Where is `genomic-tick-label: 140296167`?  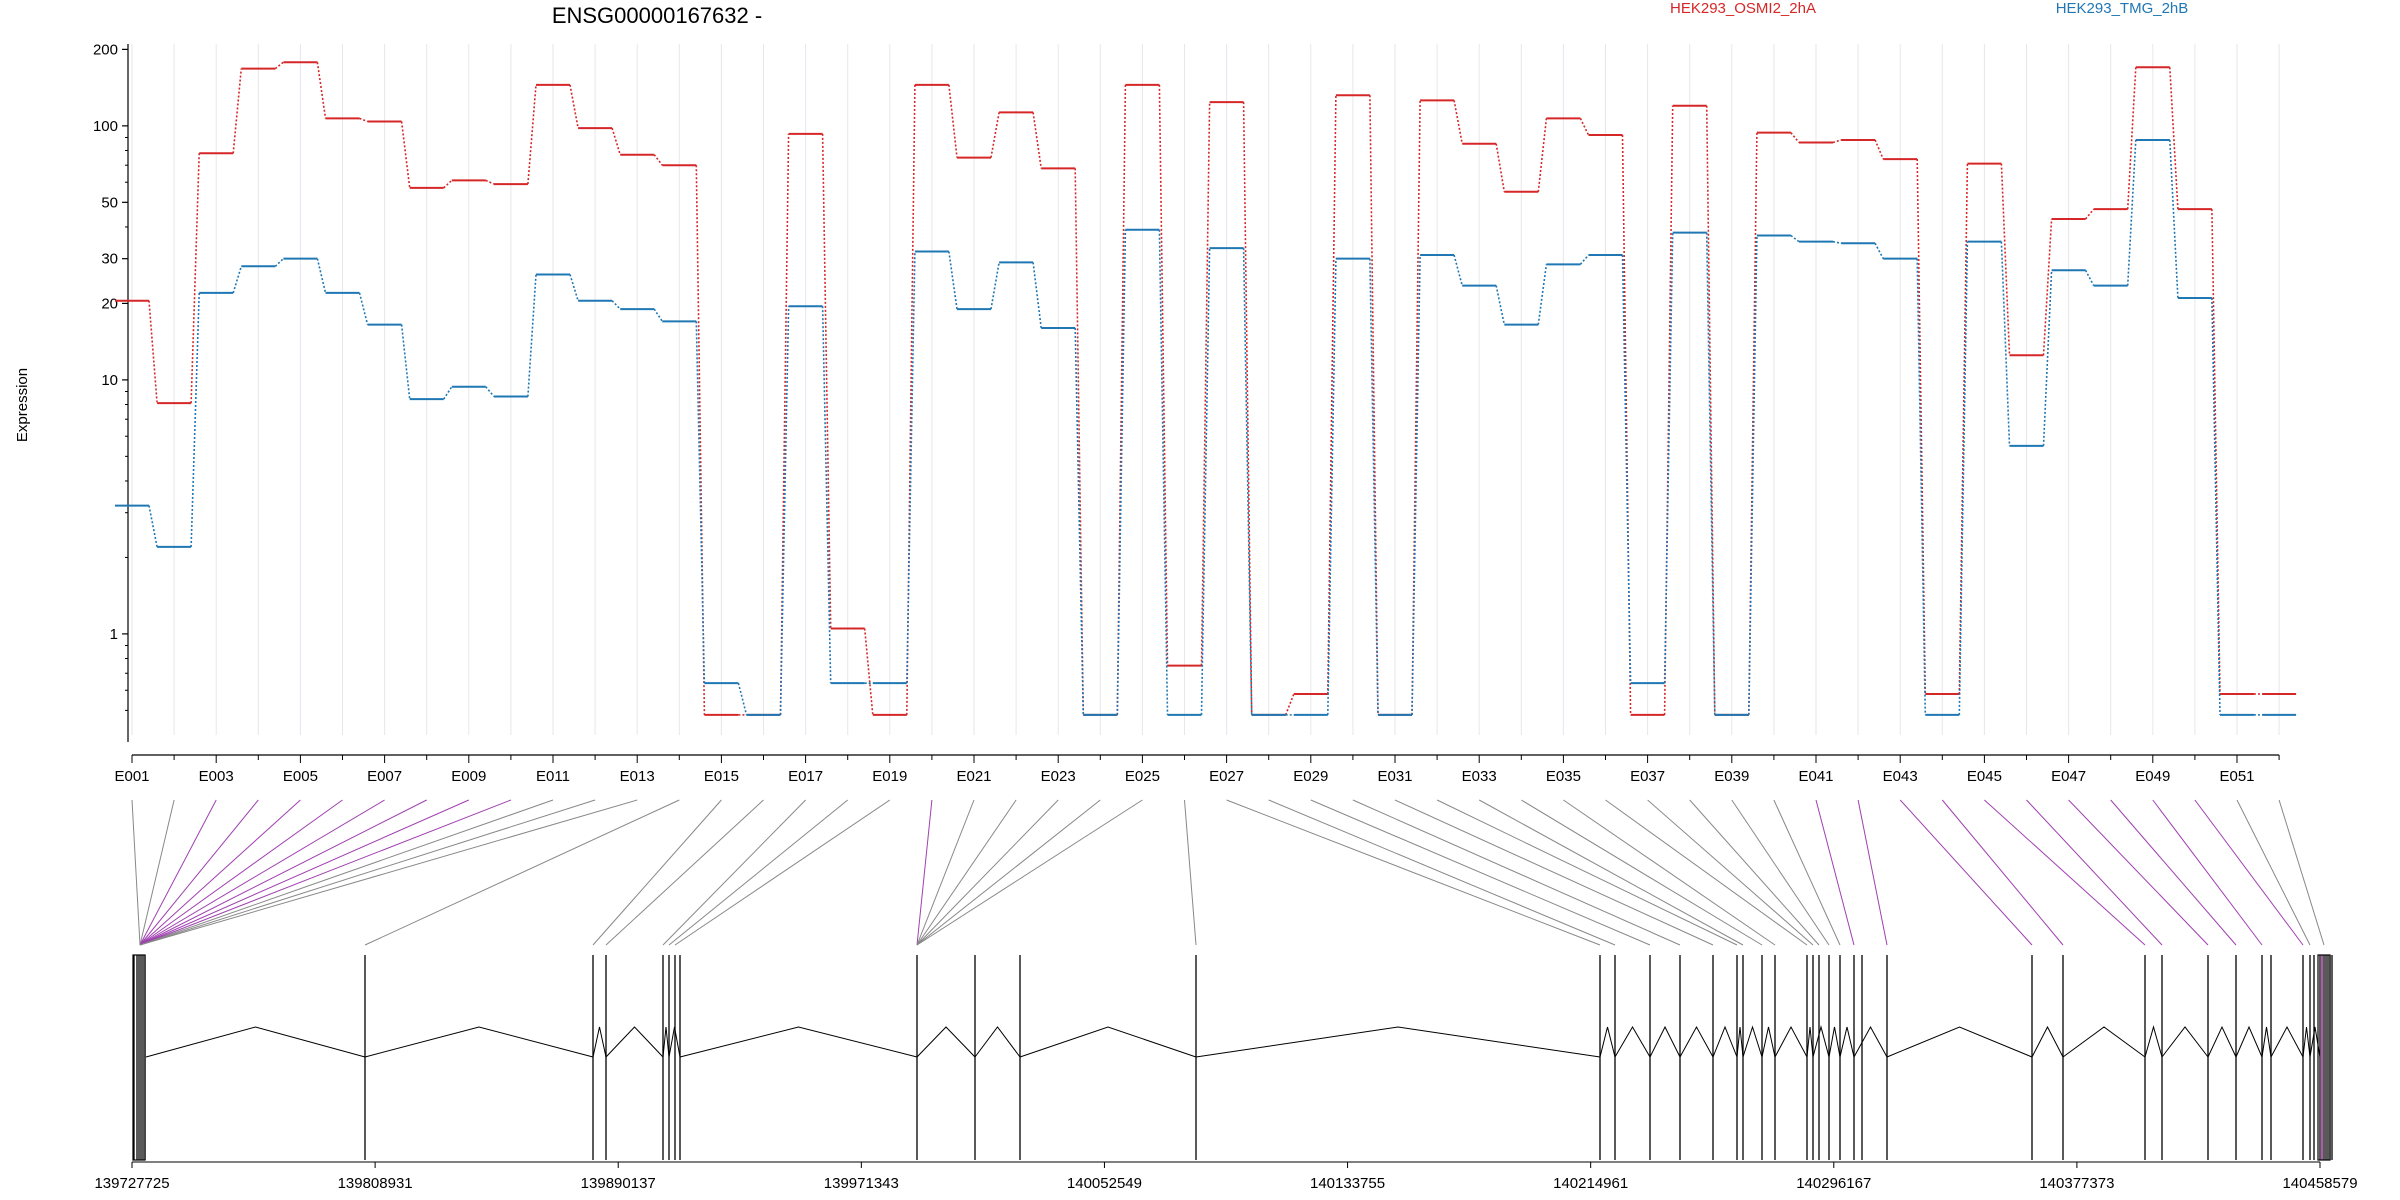
genomic-tick-label: 140296167 is located at coordinates (1833, 1183).